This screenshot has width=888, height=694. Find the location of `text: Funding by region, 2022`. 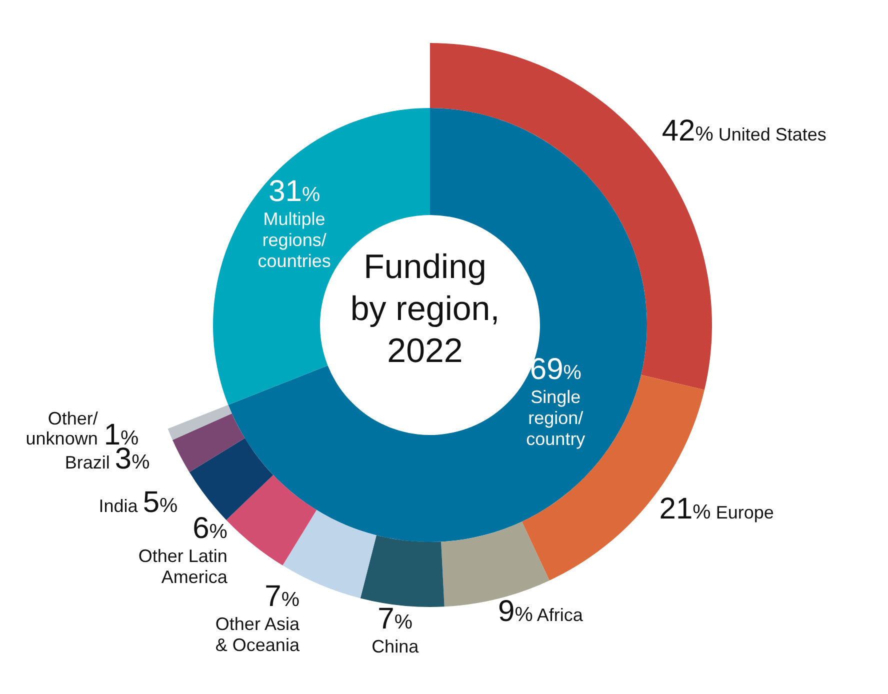

text: Funding by region, 2022 is located at coordinates (425, 309).